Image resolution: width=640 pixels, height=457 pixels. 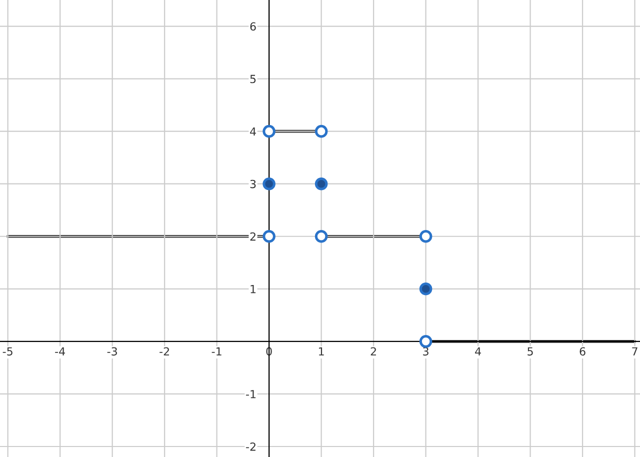 What do you see at coordinates (253, 184) in the screenshot?
I see `y-tick-label: 3` at bounding box center [253, 184].